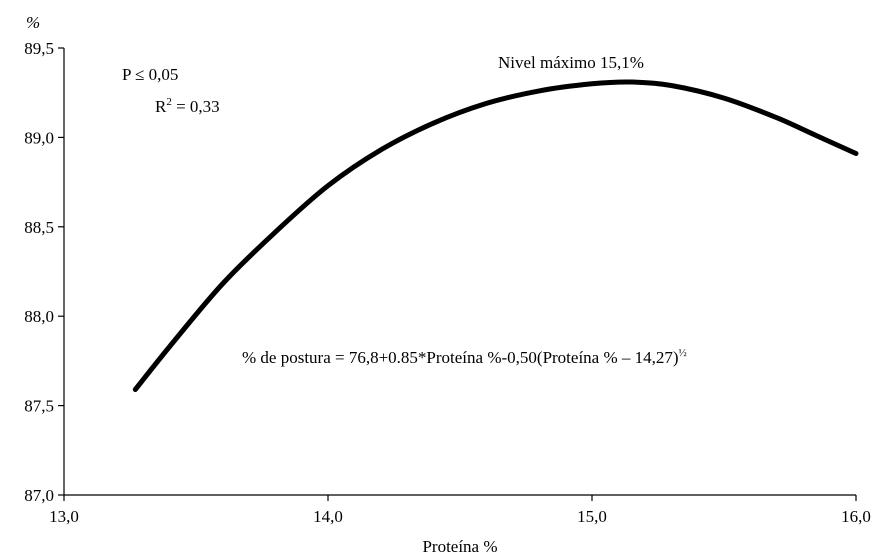 The width and height of the screenshot is (877, 560). What do you see at coordinates (683, 353) in the screenshot?
I see `equation-superscript: ½` at bounding box center [683, 353].